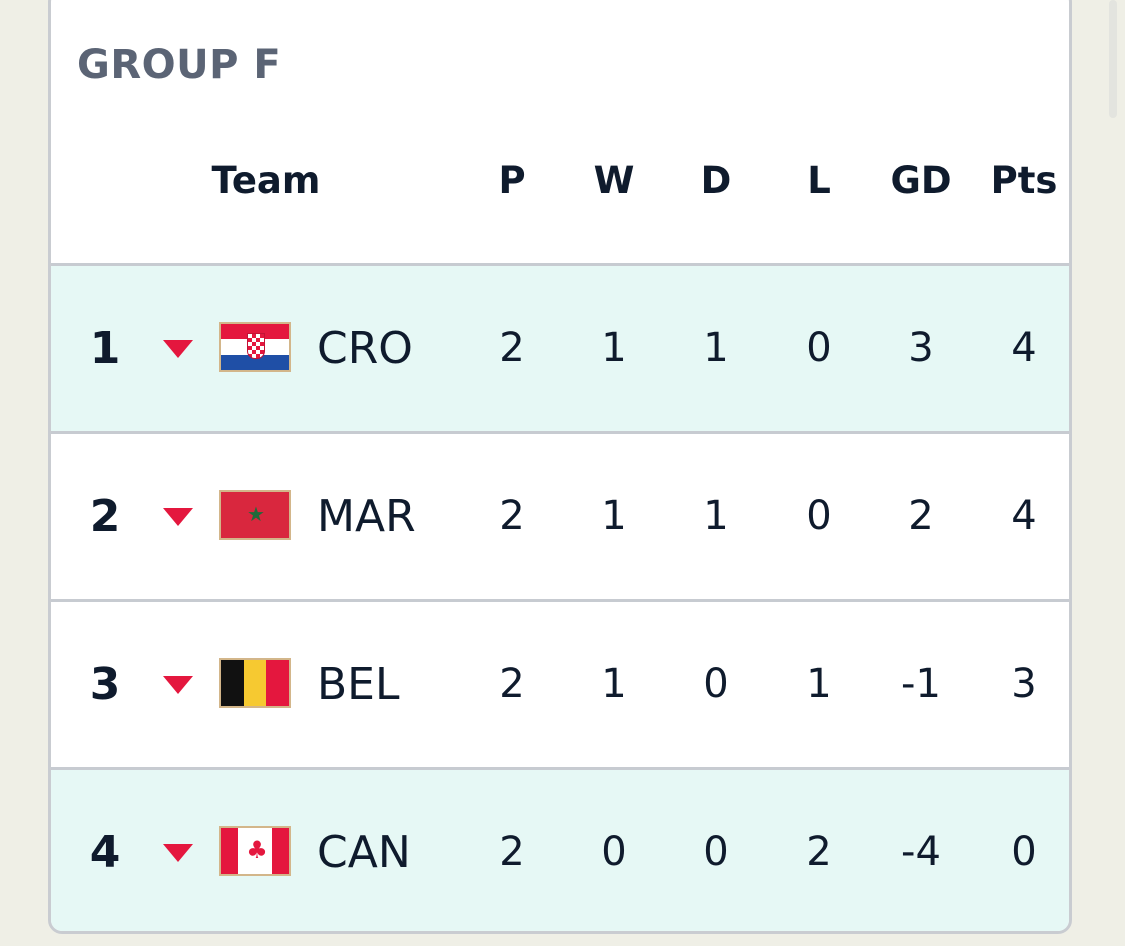  I want to click on header-lost: L, so click(819, 180).